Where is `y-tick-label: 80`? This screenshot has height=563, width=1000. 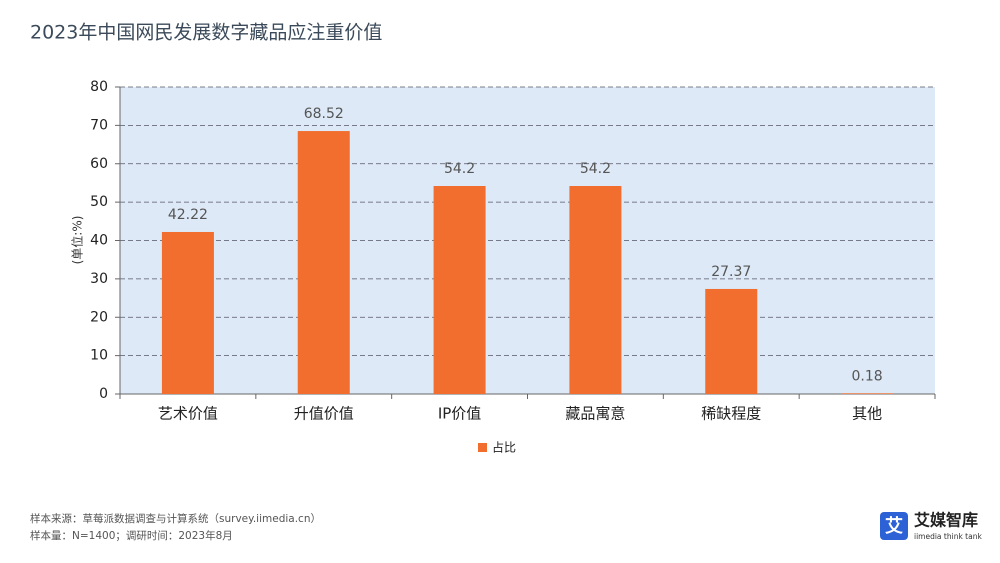
y-tick-label: 80 is located at coordinates (99, 87).